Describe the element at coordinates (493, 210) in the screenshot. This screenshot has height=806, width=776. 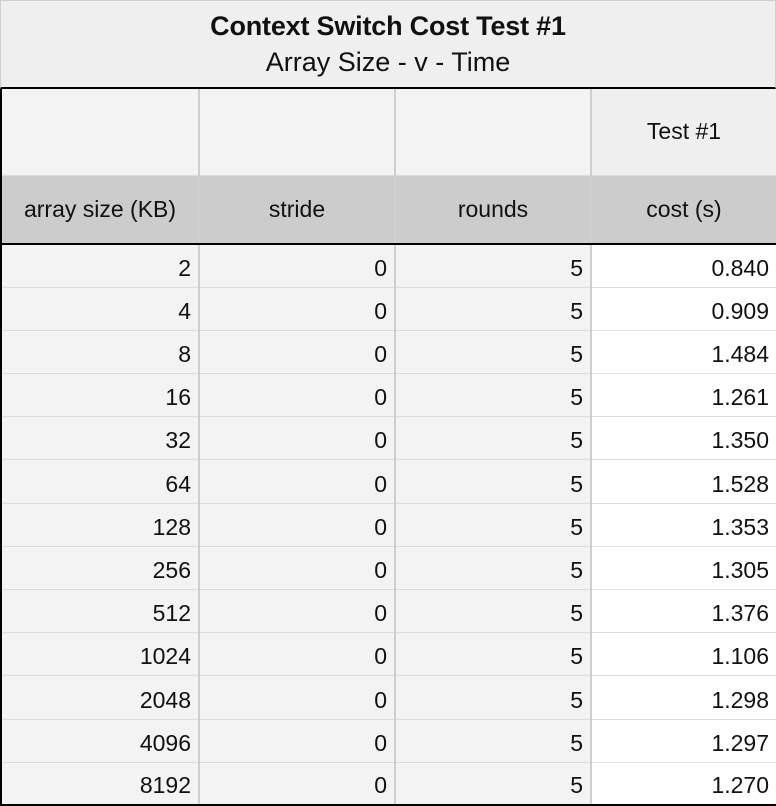
I see `header-rounds: rounds` at that location.